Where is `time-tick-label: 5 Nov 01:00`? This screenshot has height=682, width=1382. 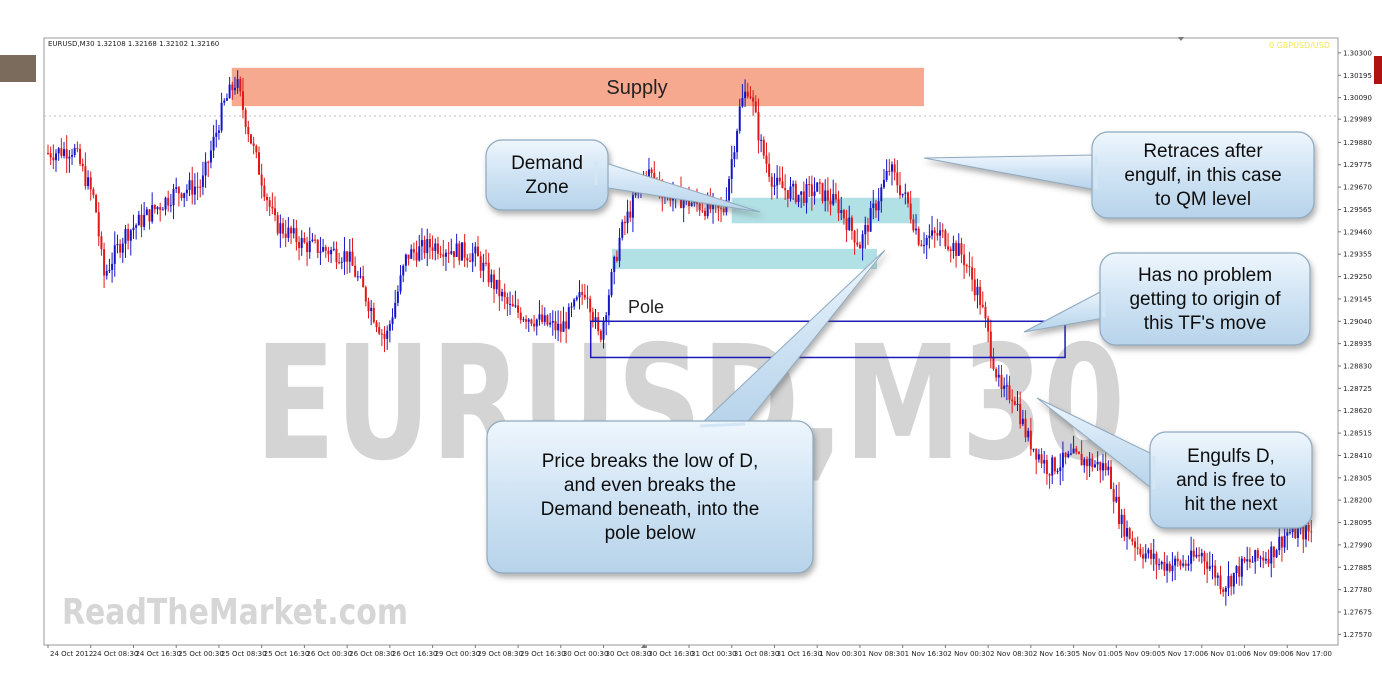 time-tick-label: 5 Nov 01:00 is located at coordinates (1097, 654).